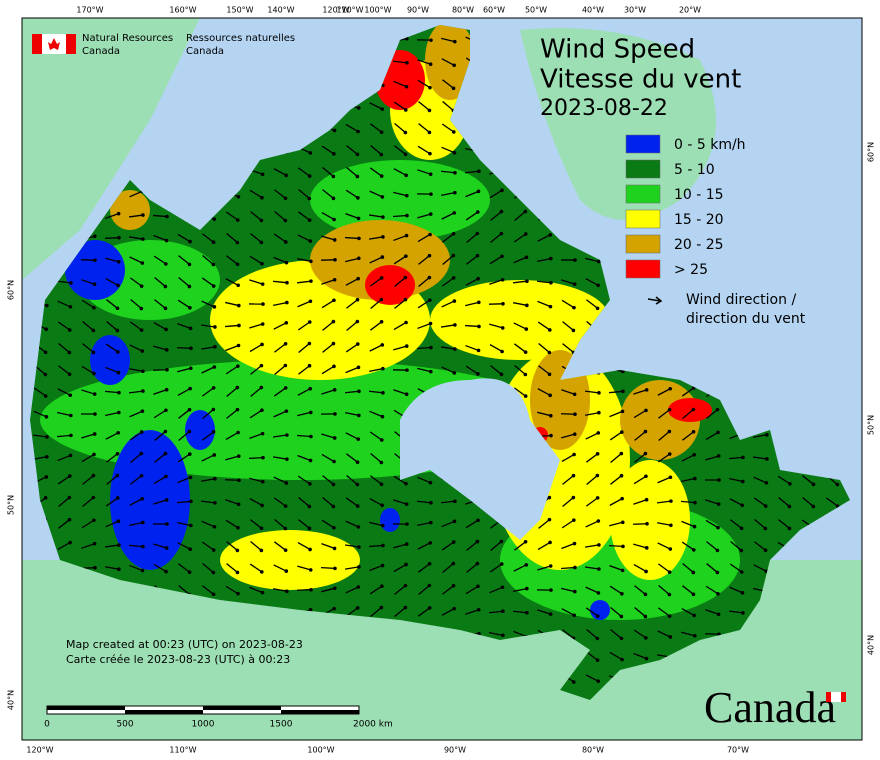 Image resolution: width=880 pixels, height=760 pixels. Describe the element at coordinates (124, 725) in the screenshot. I see `scale-label: 500` at that location.